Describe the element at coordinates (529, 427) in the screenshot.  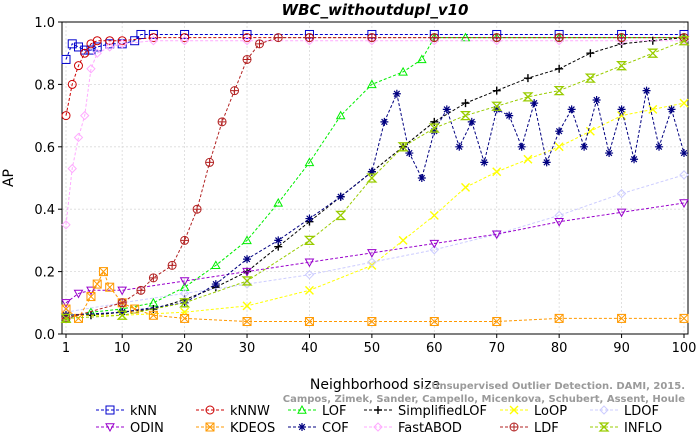
I see `legend-item-ldf: LDF` at that location.